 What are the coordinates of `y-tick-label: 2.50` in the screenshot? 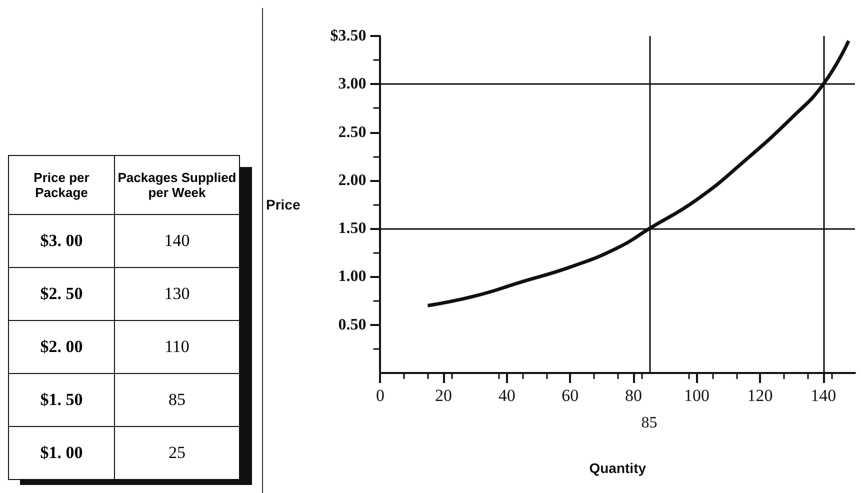 It's located at (352, 132).